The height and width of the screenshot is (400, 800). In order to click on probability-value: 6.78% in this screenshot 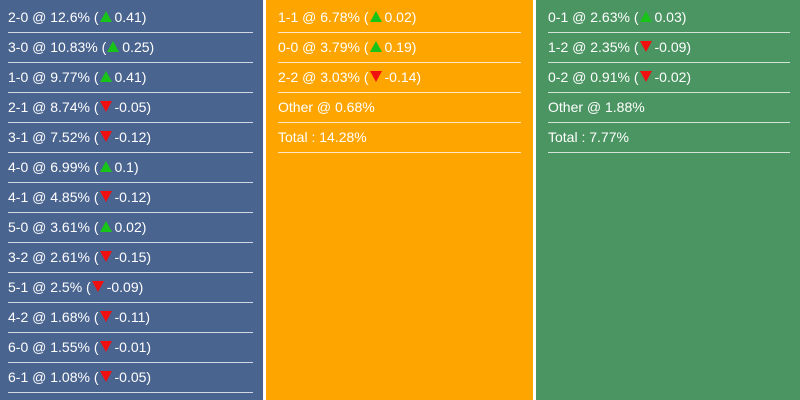, I will do `click(340, 17)`.